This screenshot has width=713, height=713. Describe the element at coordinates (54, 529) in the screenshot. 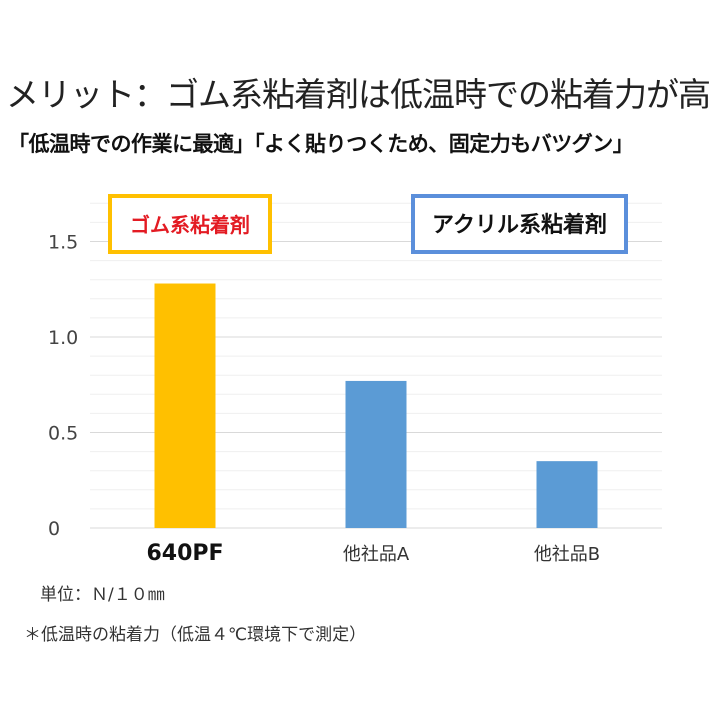

I see `y-tick-label: 0` at that location.